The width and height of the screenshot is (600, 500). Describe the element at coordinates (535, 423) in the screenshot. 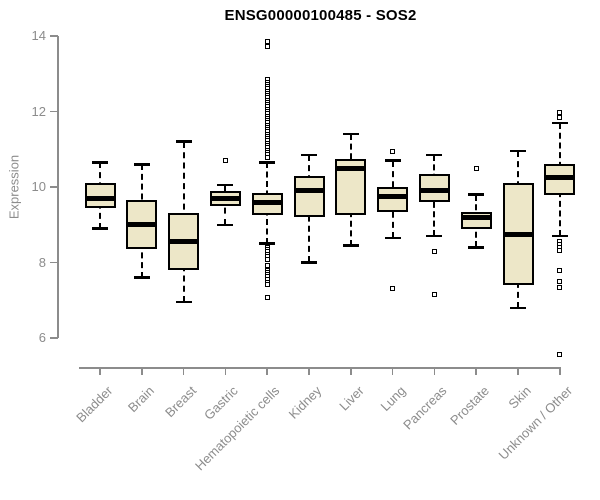

I see `x-tick-label: Unknown / Other` at that location.